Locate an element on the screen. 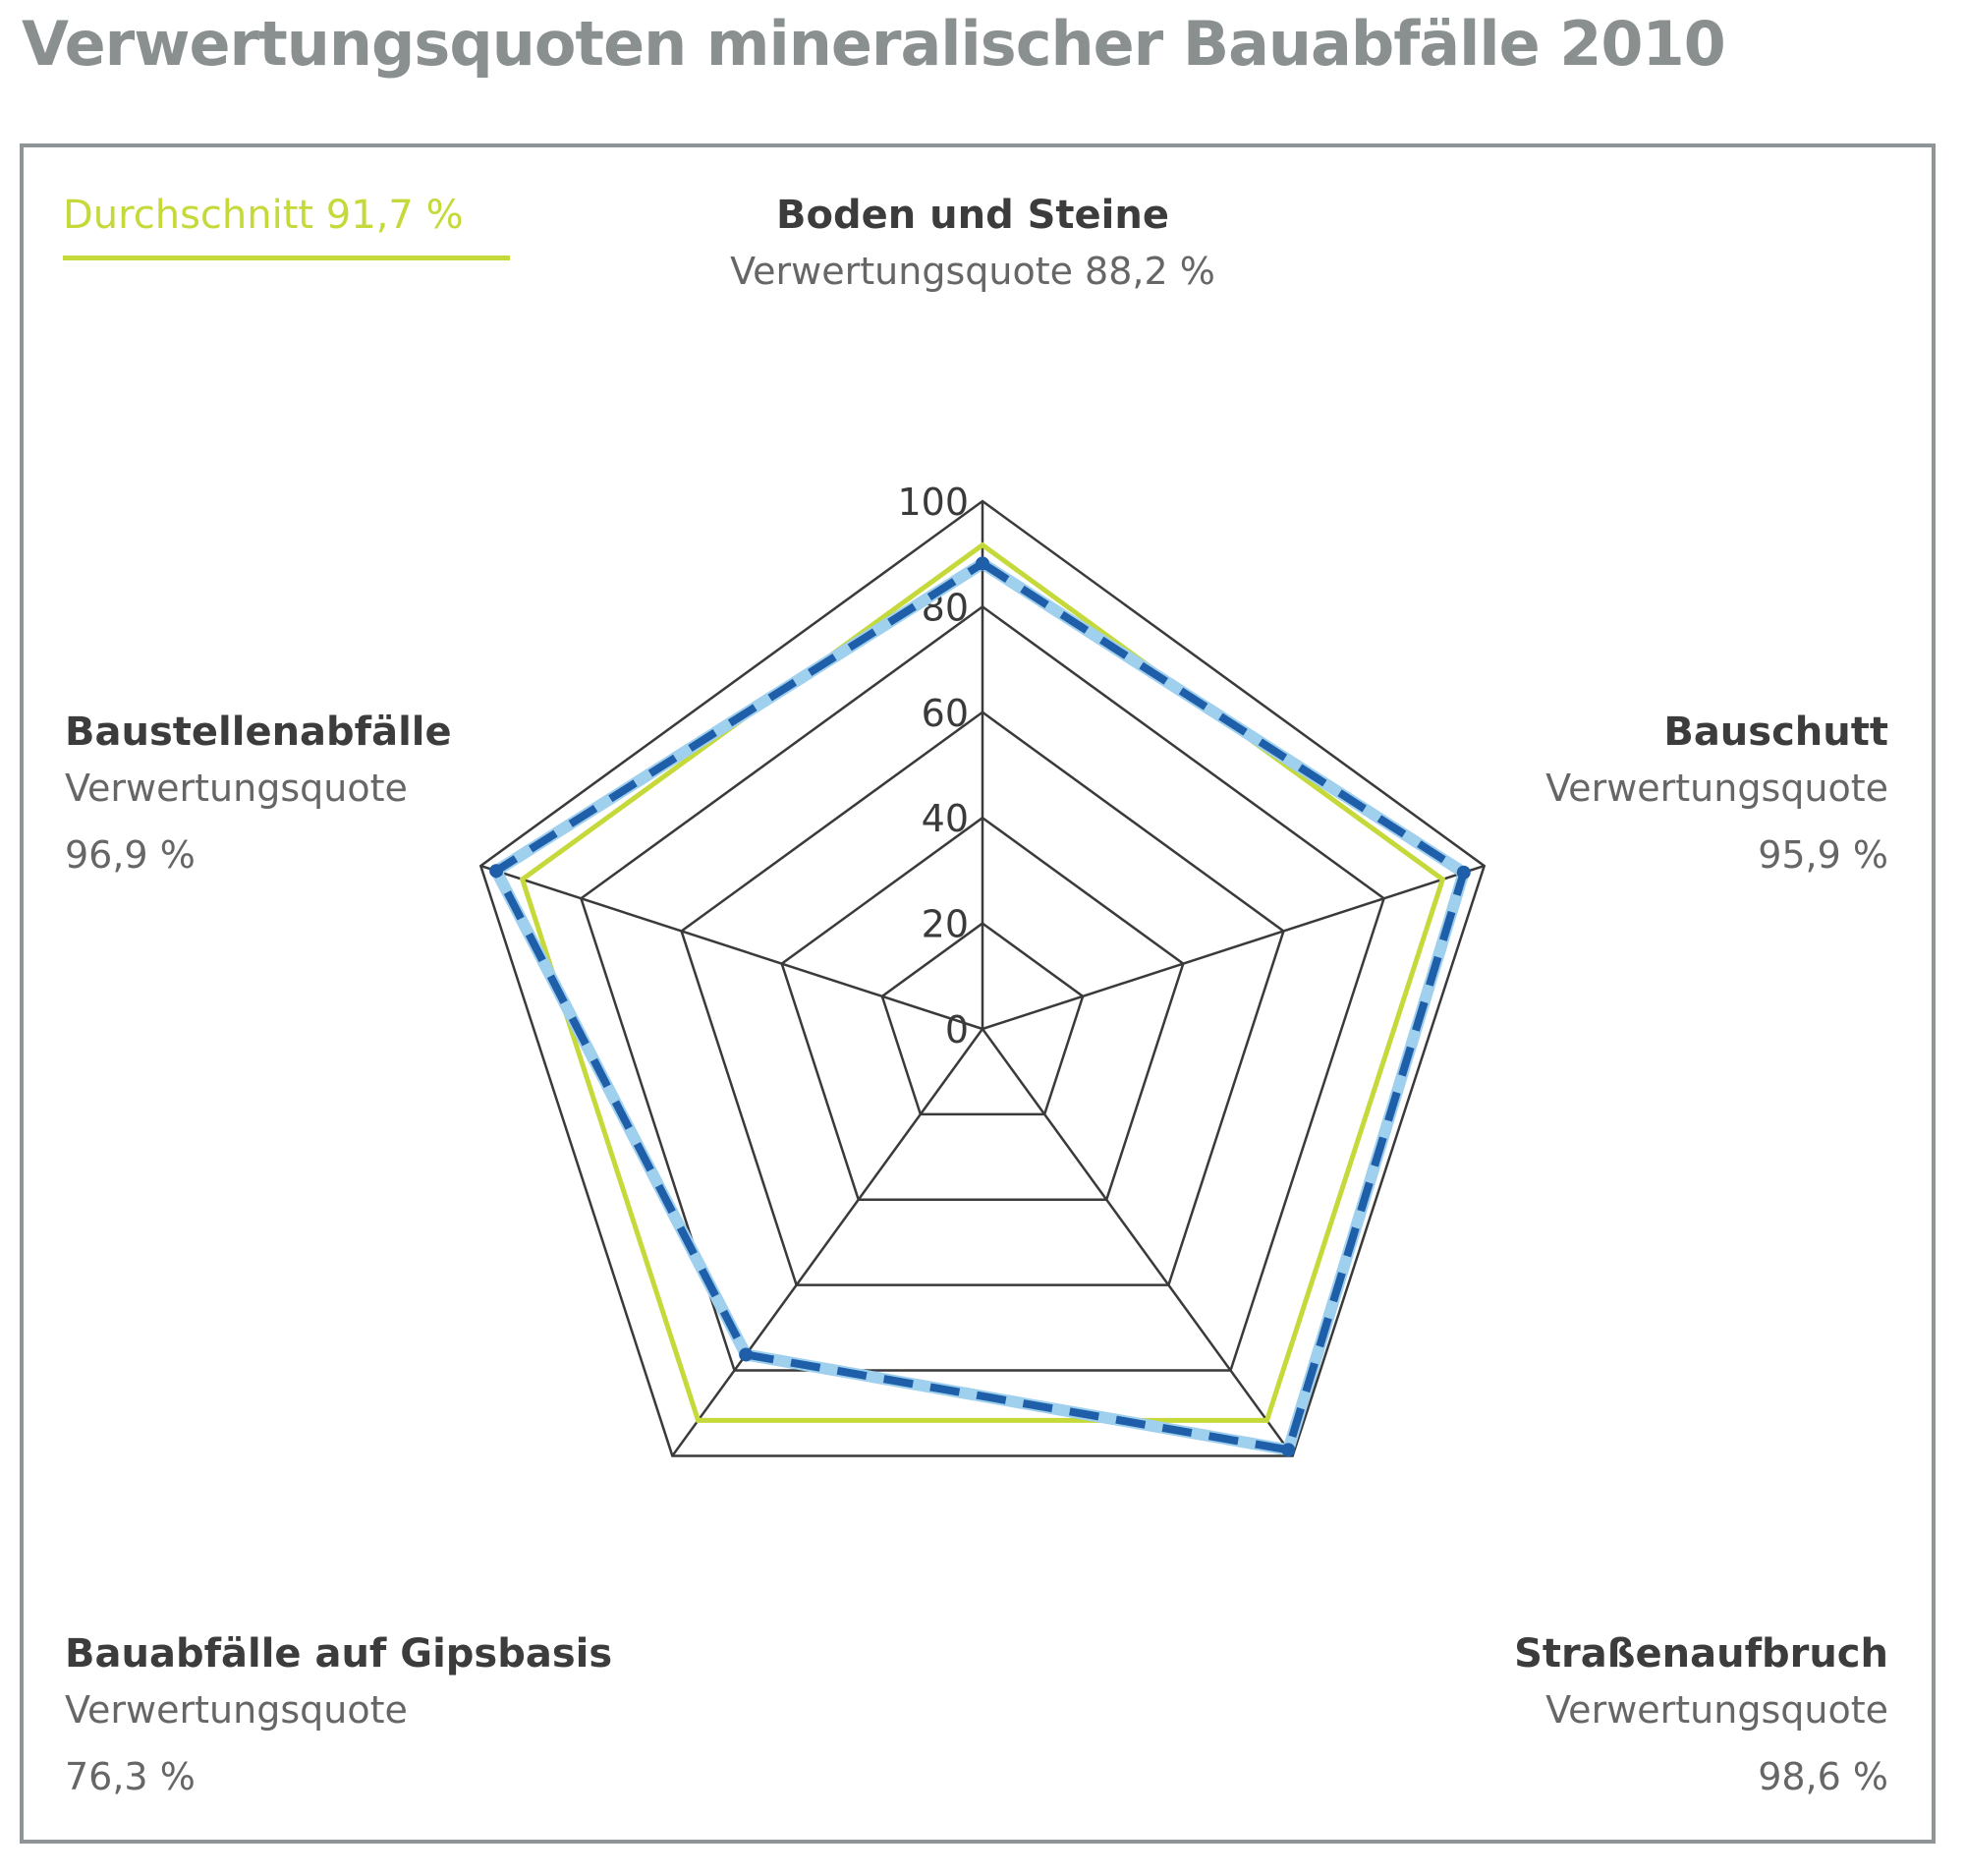 This screenshot has height=1876, width=1965. legend-average-label: Durchschnitt 91,7 % is located at coordinates (264, 215).